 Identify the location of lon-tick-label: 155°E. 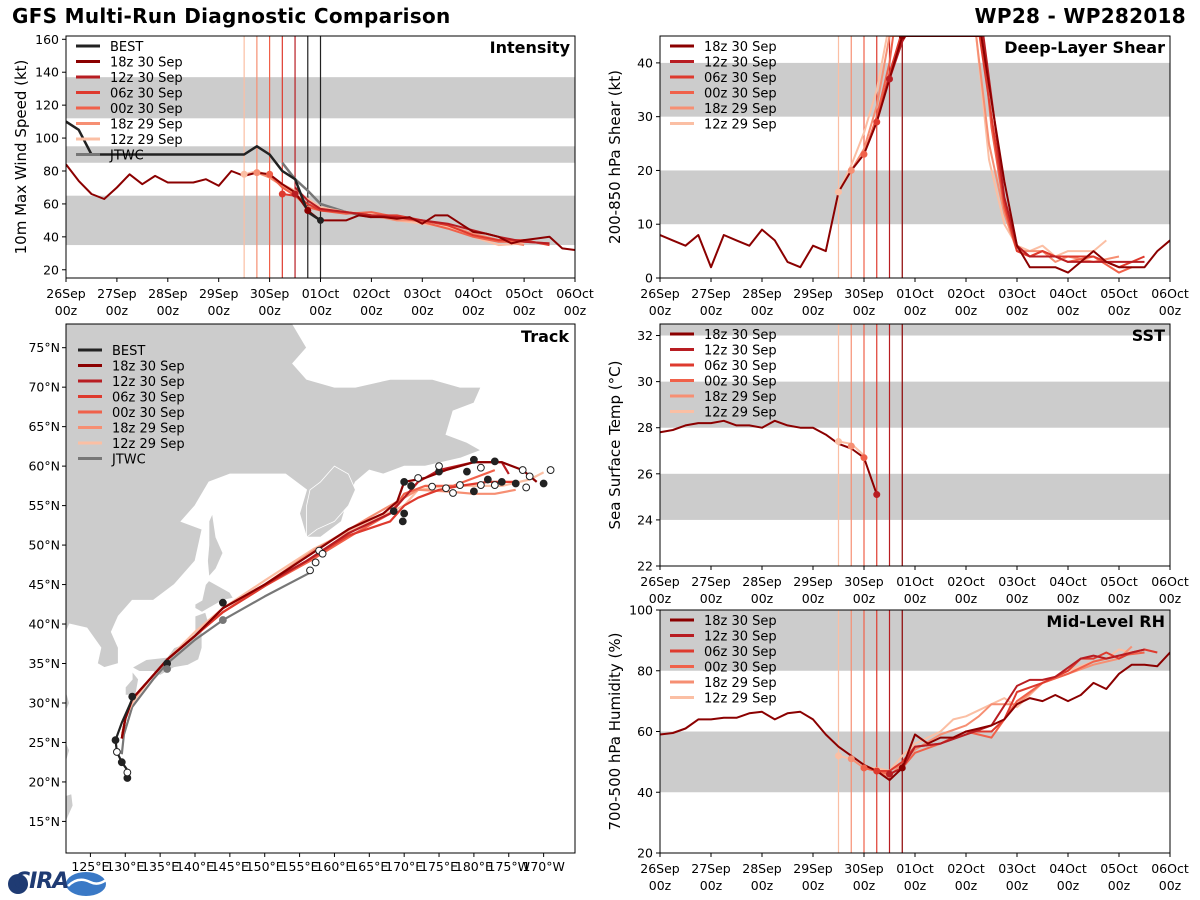
(300, 866).